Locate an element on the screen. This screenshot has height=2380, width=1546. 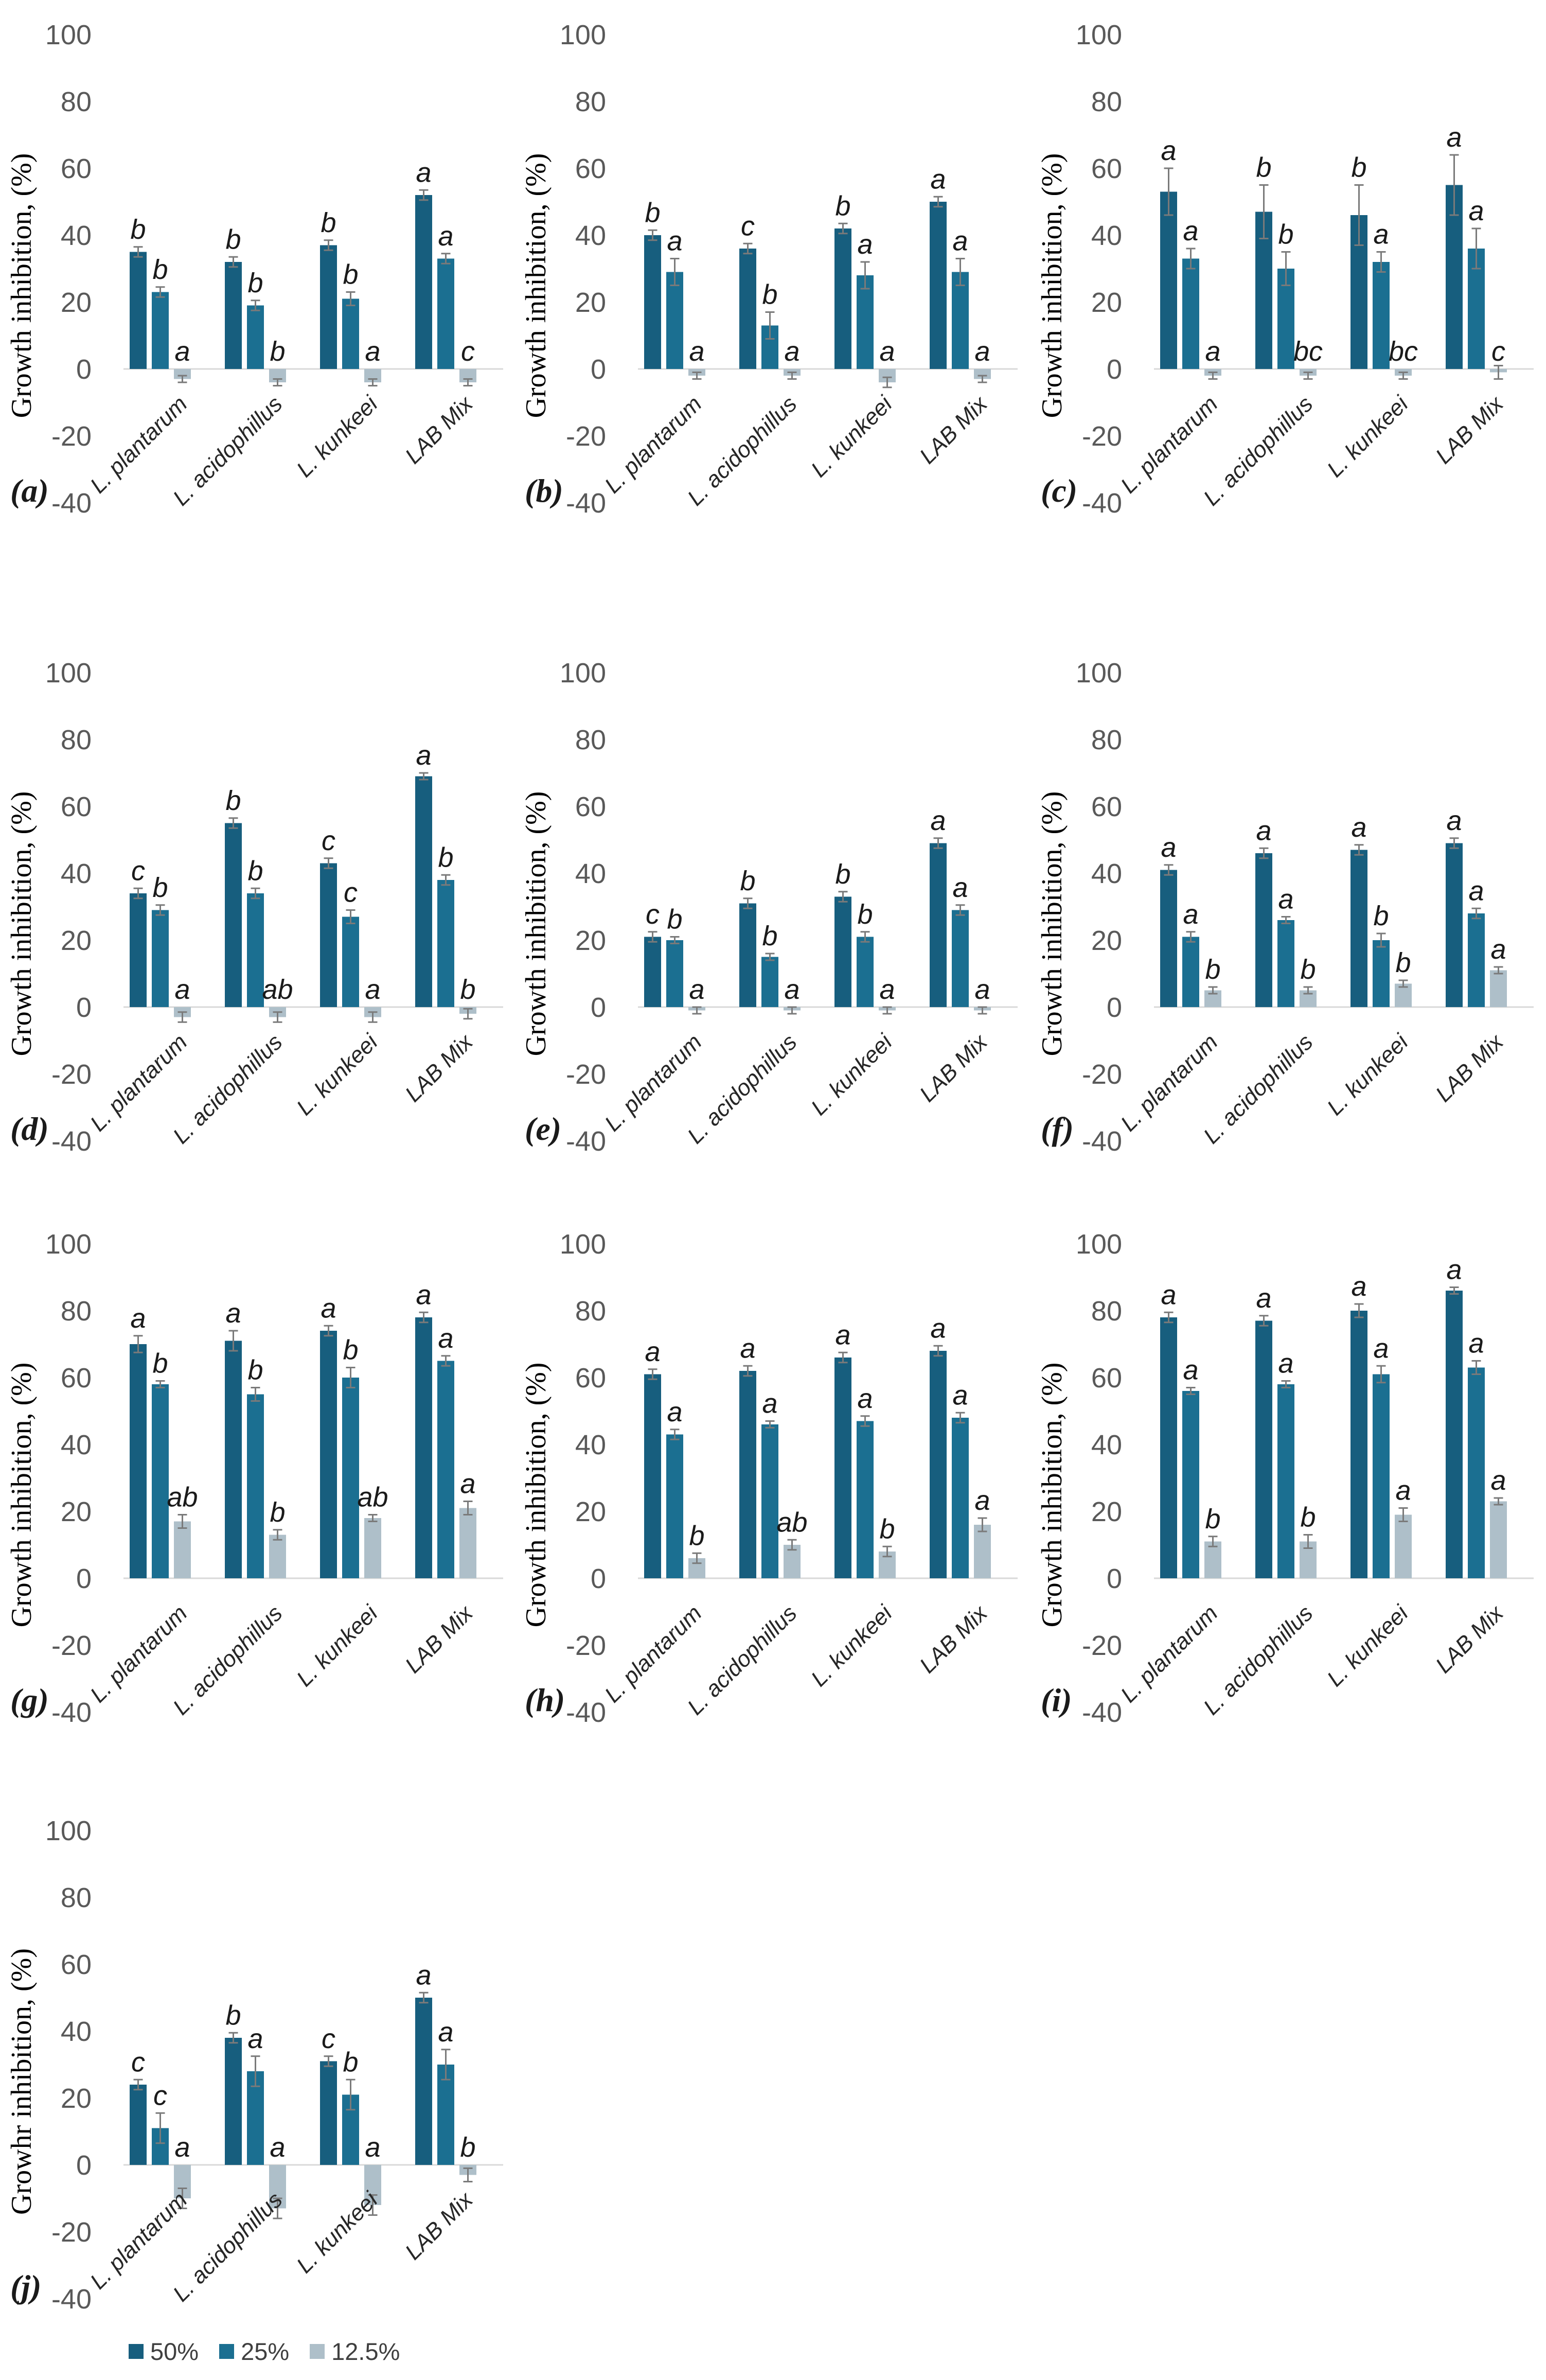
legend-label-50: 50% is located at coordinates (174, 2351).